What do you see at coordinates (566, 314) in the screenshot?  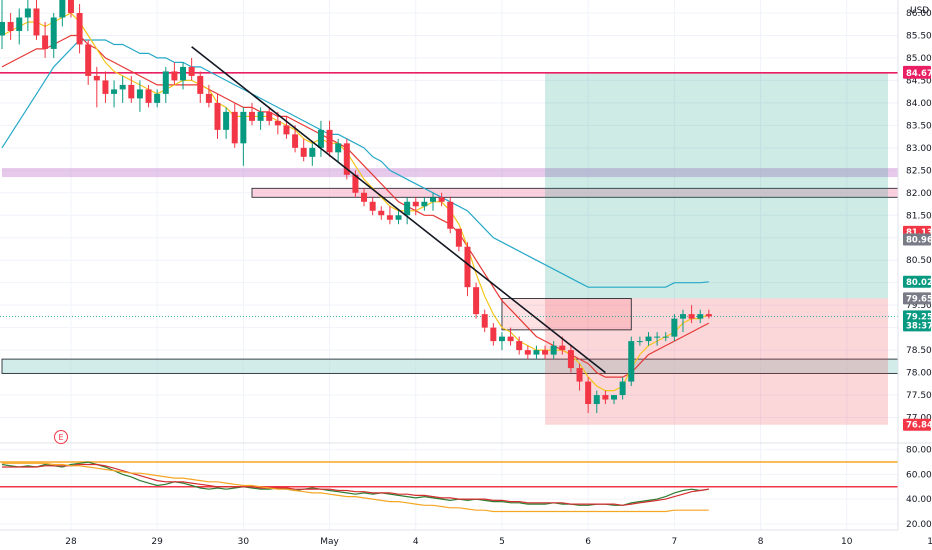 I see `entry-box` at bounding box center [566, 314].